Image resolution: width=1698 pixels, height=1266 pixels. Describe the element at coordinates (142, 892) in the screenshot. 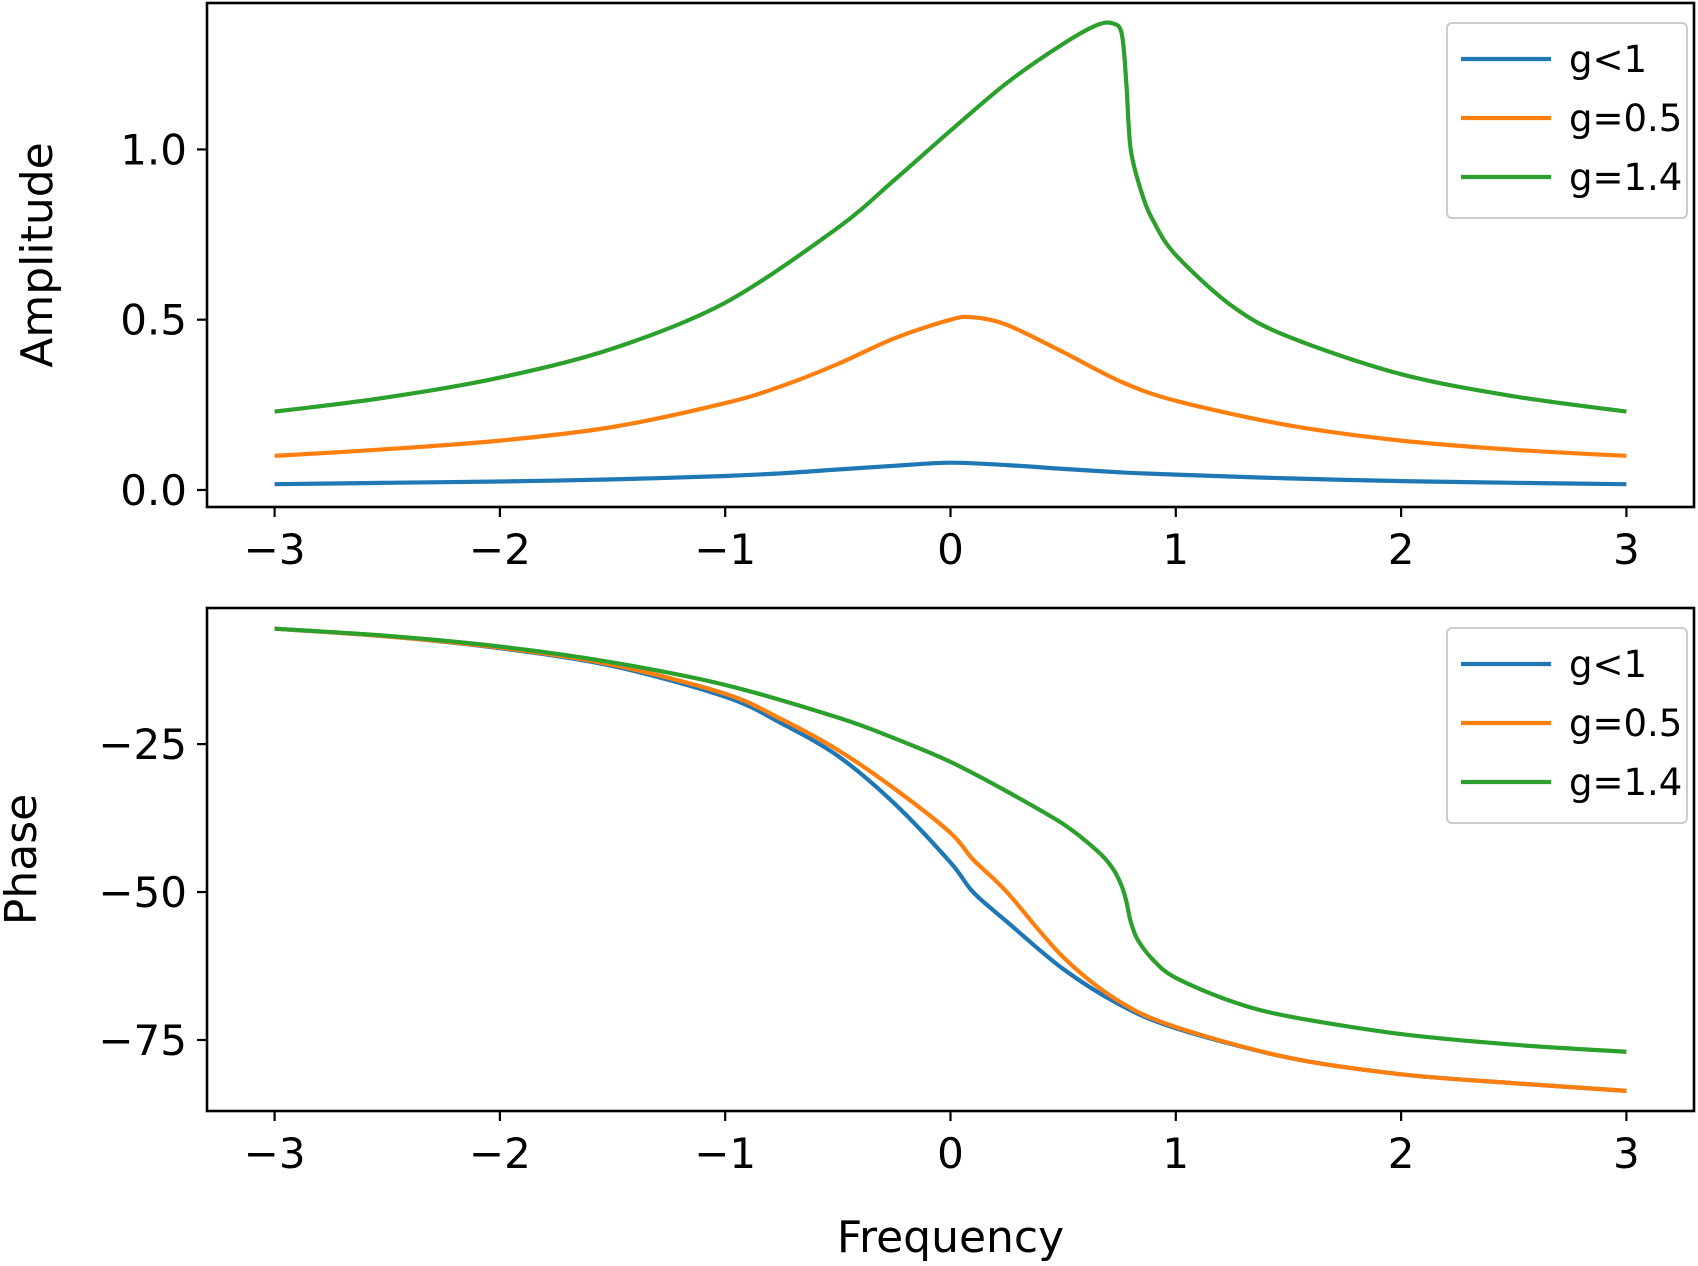

I see `y-tick-label: −50` at that location.